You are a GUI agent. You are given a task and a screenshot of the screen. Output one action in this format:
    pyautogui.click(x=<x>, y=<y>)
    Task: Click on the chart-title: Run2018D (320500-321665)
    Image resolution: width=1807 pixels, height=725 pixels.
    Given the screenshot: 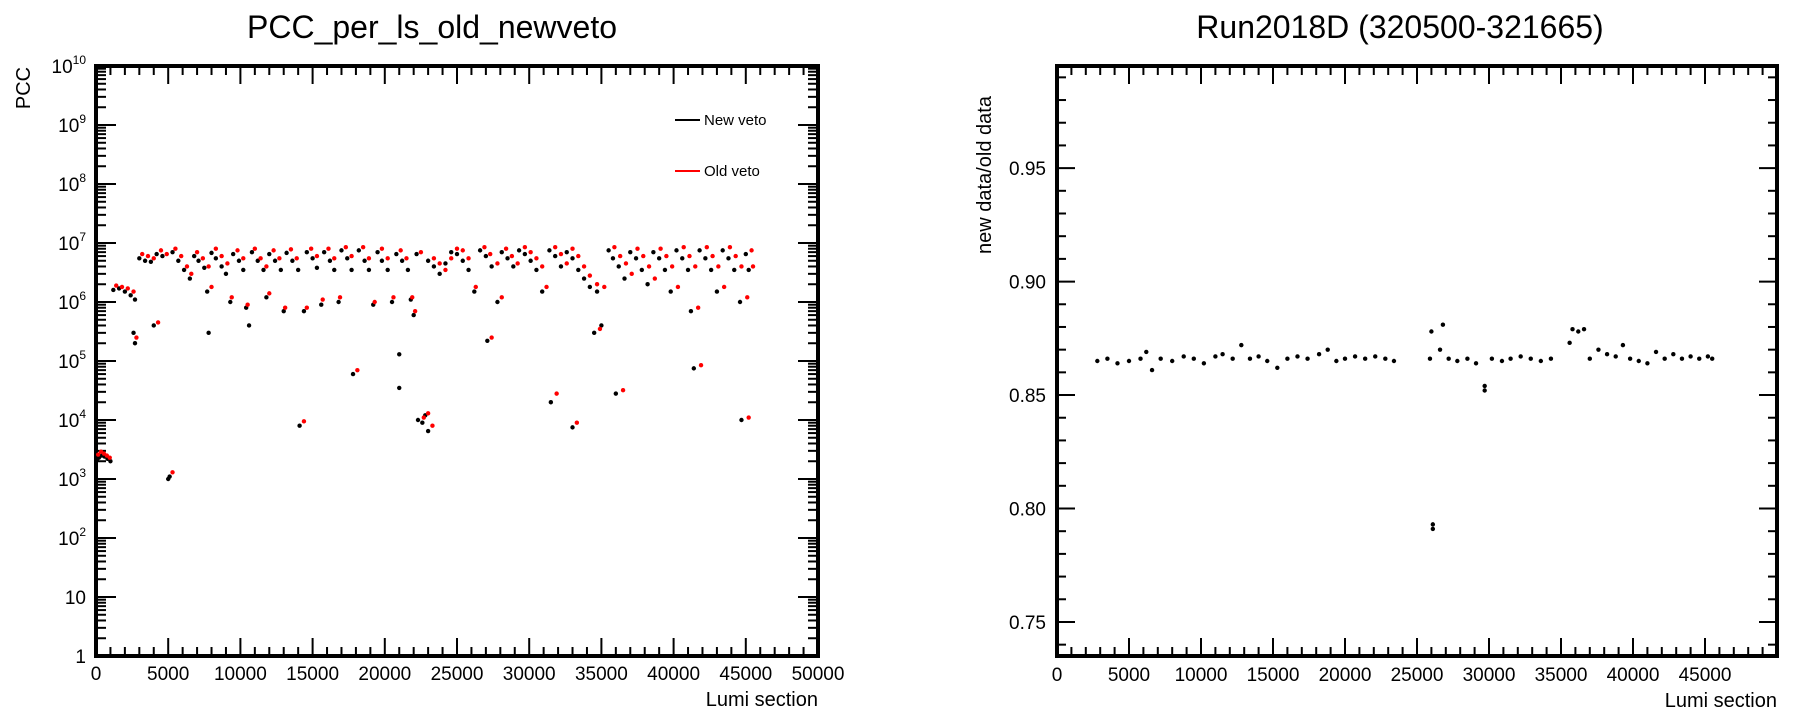 What is the action you would take?
    pyautogui.click(x=1399, y=27)
    